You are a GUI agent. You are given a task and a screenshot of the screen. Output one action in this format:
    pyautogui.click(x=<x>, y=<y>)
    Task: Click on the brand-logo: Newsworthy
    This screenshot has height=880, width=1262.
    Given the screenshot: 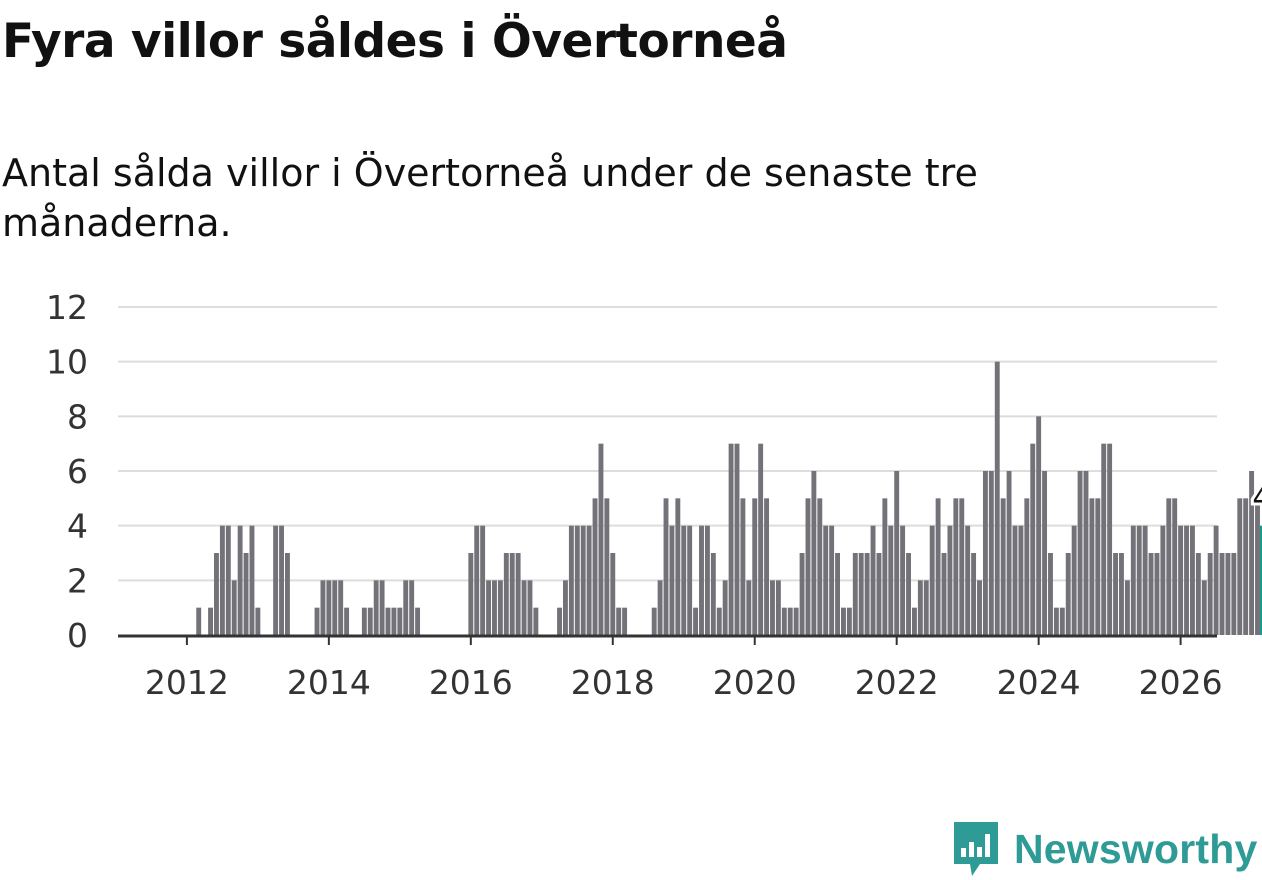 What is the action you would take?
    pyautogui.click(x=1104, y=849)
    